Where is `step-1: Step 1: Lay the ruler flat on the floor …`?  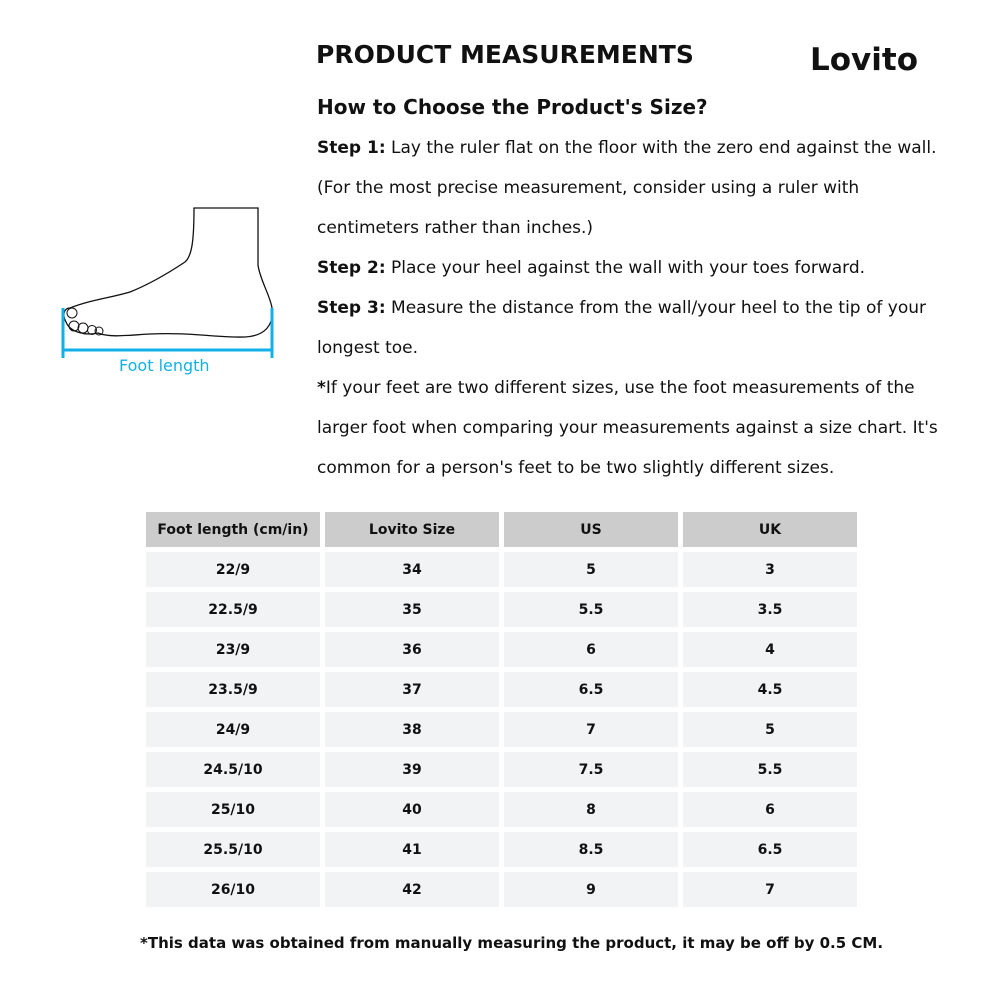 step-1: Step 1: Lay the ruler flat on the floor … is located at coordinates (637, 188).